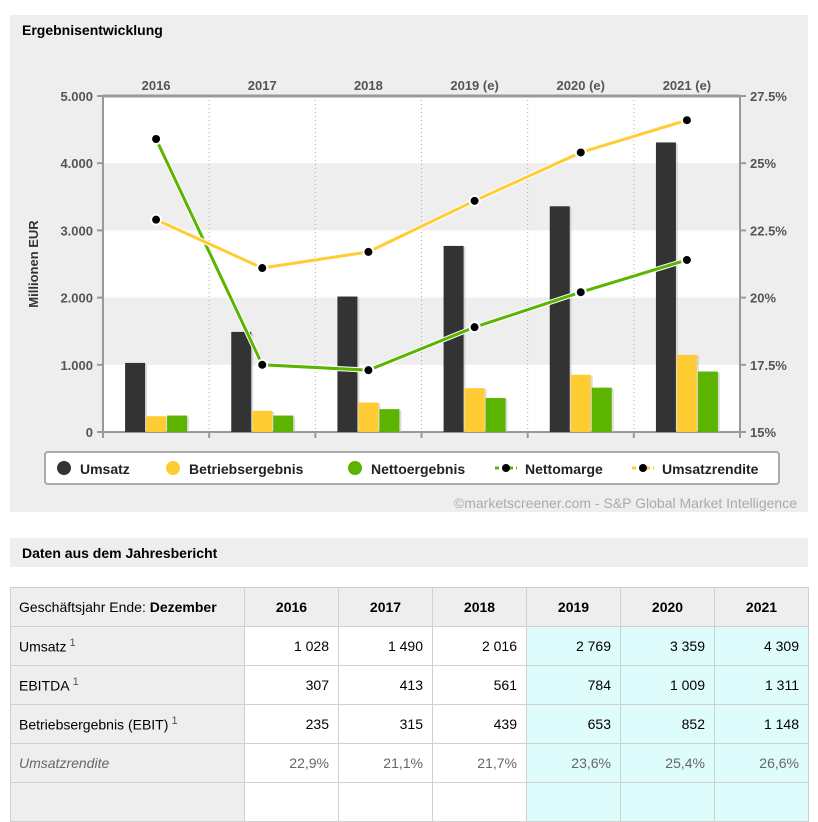 The image size is (818, 822). Describe the element at coordinates (474, 85) in the screenshot. I see `x-tick-label: 2019 (e)` at that location.